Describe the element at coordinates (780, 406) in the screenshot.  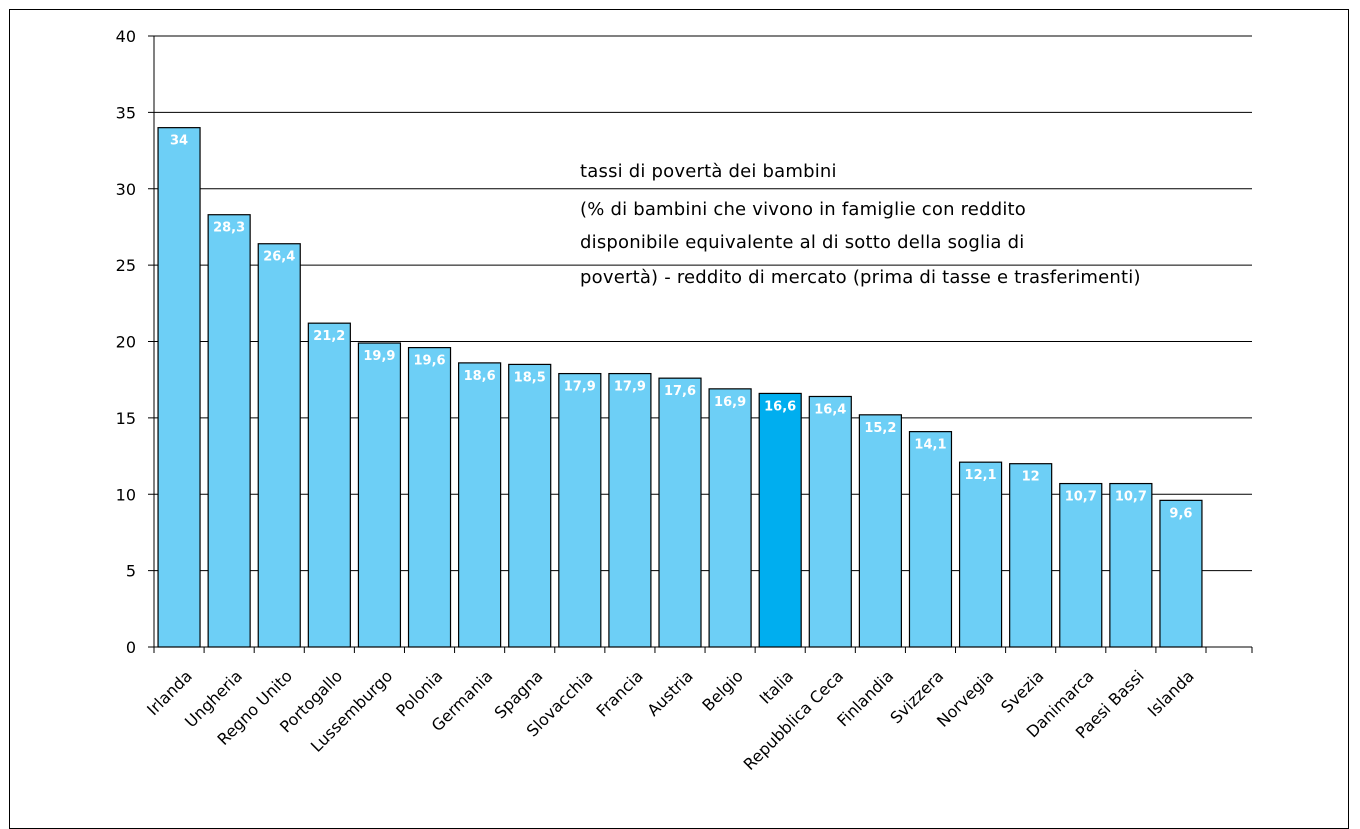
I see `data-label: 16,6` at that location.